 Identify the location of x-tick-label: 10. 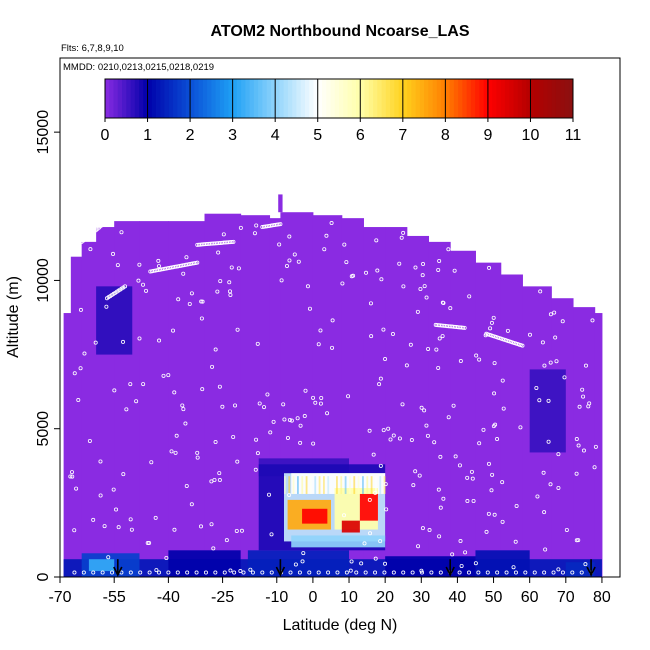
(349, 597).